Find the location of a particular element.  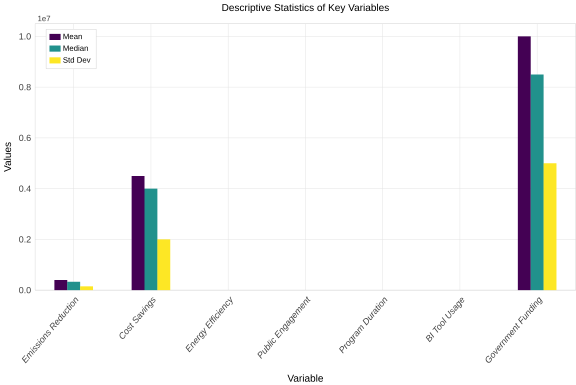

y-tick-label: 0.4 is located at coordinates (25, 188).